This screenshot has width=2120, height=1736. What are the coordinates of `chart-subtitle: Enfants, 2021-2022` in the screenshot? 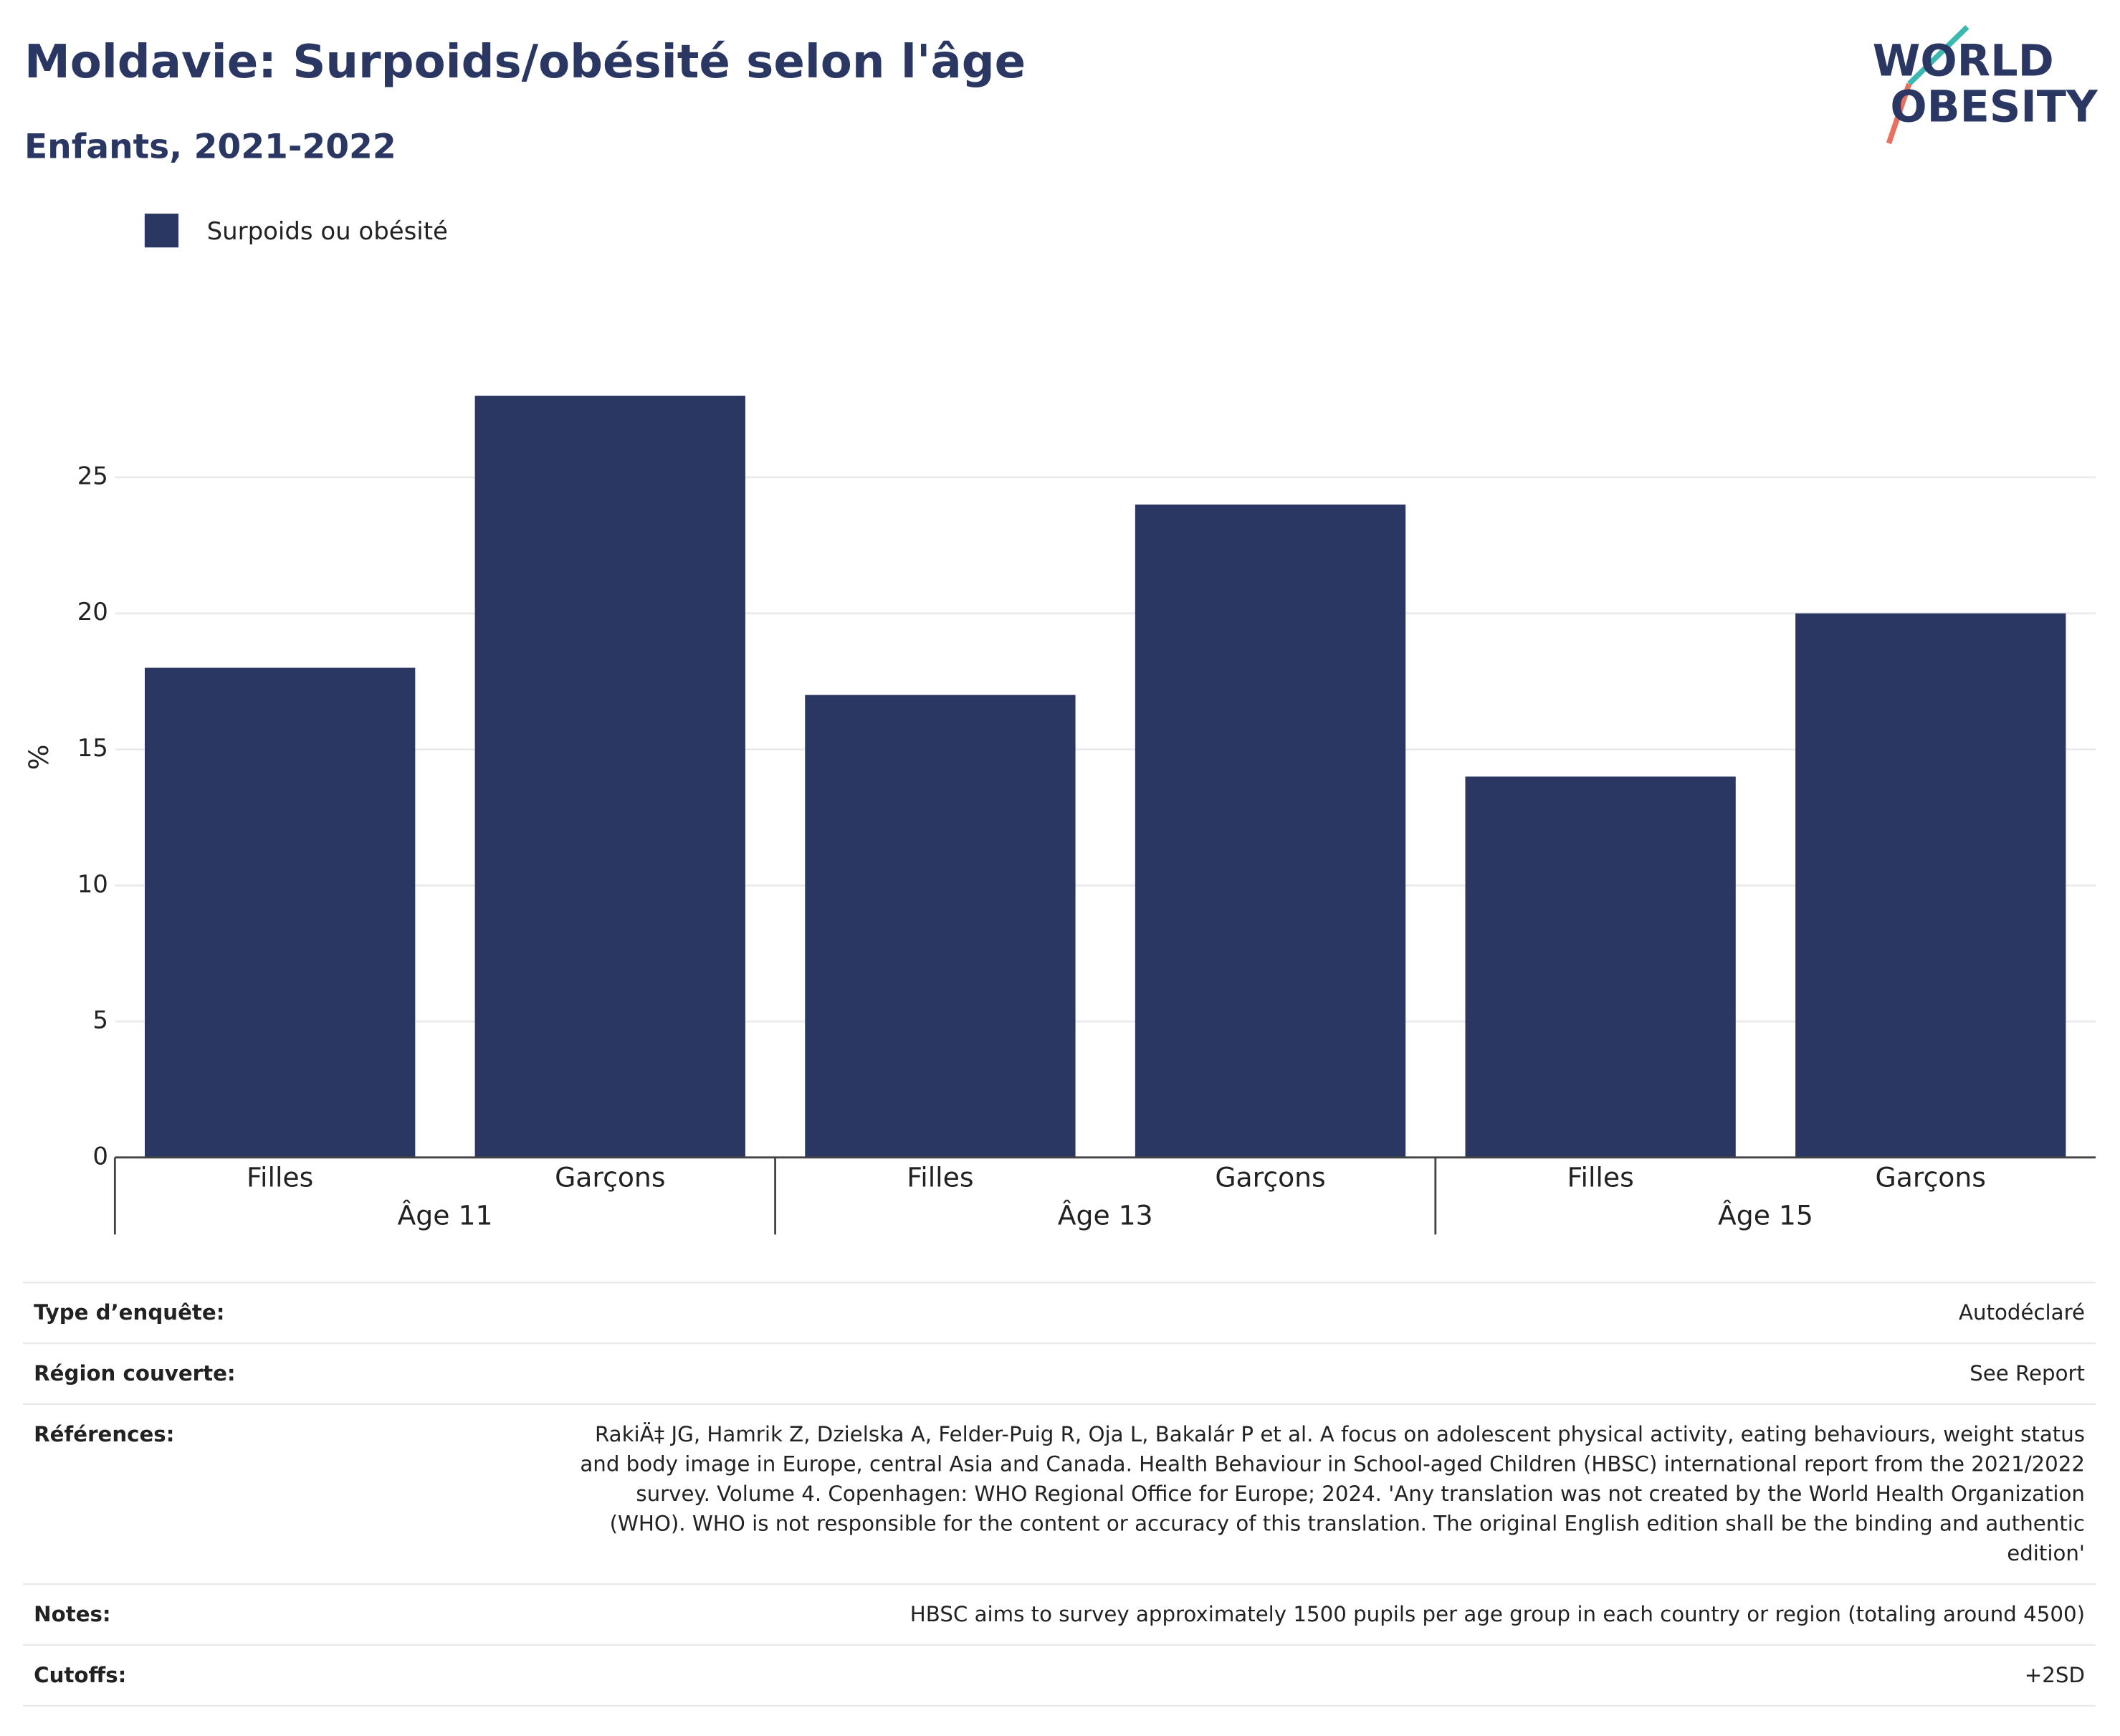 It's located at (210, 147).